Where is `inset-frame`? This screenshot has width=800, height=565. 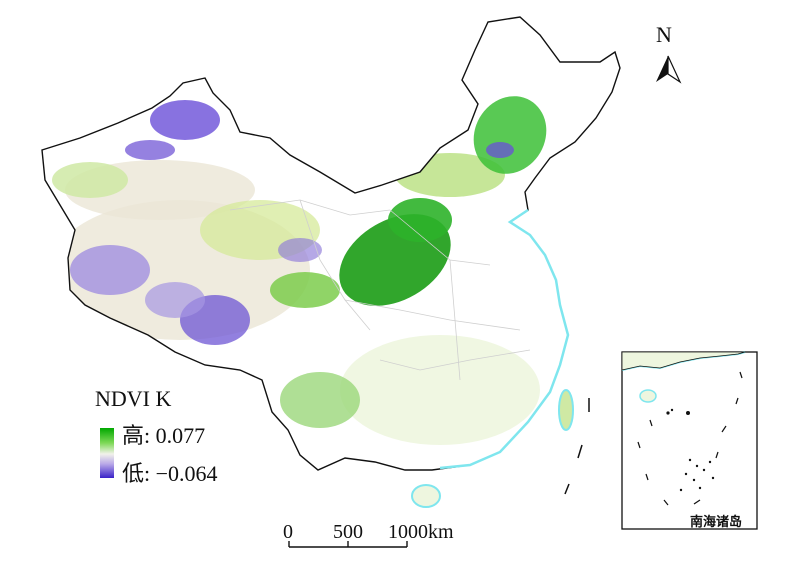 inset-frame is located at coordinates (689, 440).